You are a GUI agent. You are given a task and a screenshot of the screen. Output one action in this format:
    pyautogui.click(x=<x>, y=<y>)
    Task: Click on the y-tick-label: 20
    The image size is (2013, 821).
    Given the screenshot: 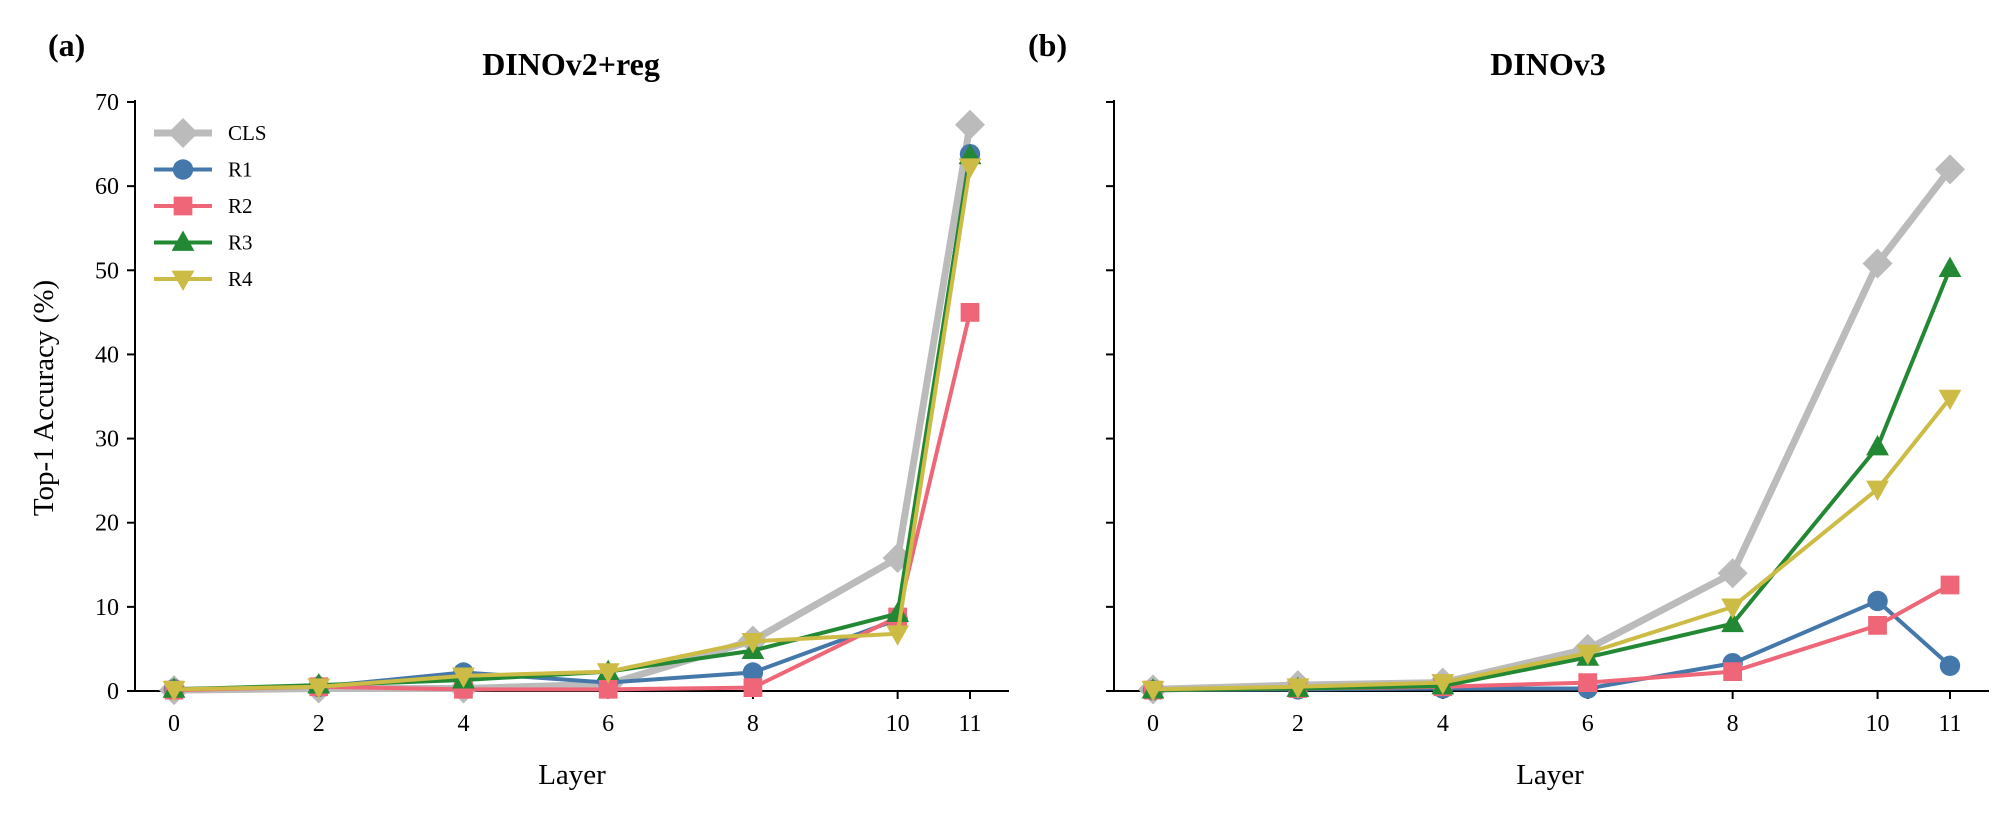 What is the action you would take?
    pyautogui.click(x=107, y=524)
    